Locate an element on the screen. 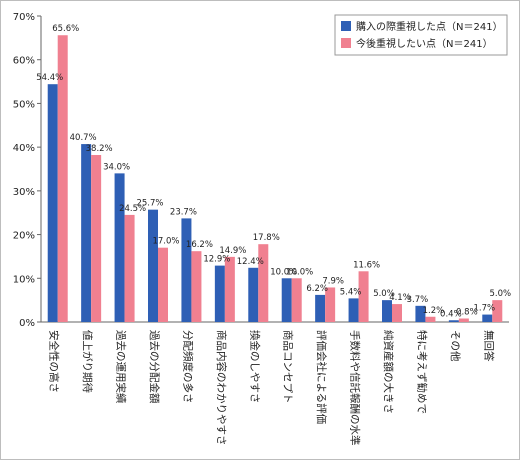  category-label: 過去の分配金額 is located at coordinates (154, 367).